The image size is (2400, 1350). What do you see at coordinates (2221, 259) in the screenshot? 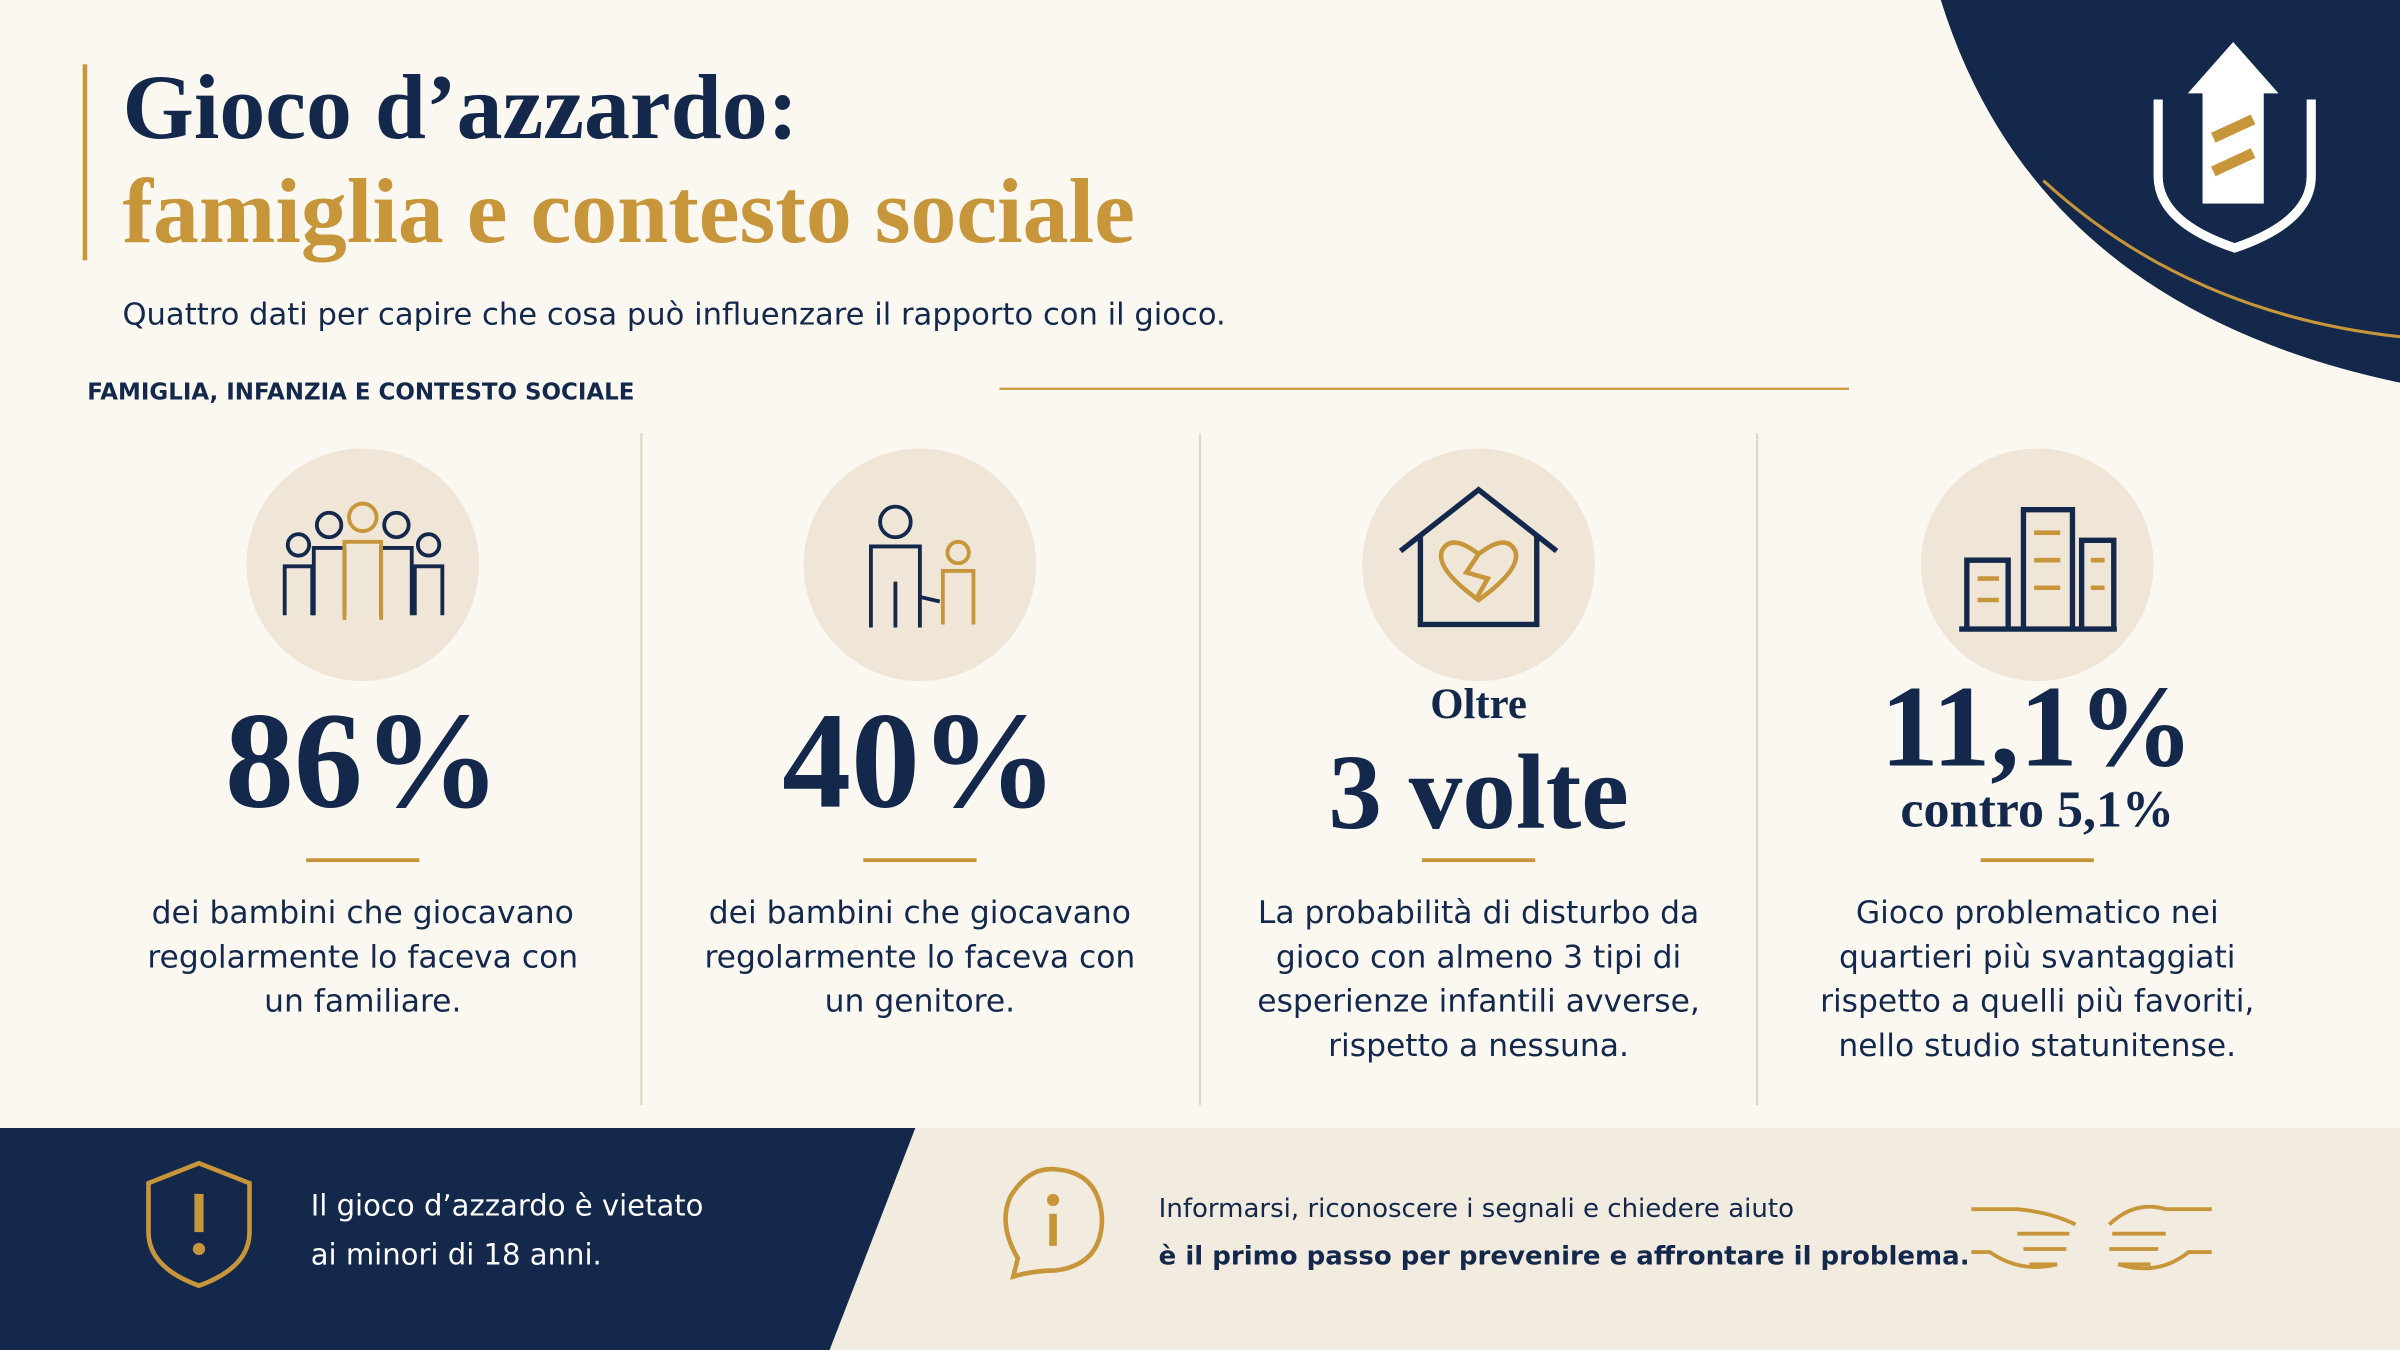
I see `corner-line` at bounding box center [2221, 259].